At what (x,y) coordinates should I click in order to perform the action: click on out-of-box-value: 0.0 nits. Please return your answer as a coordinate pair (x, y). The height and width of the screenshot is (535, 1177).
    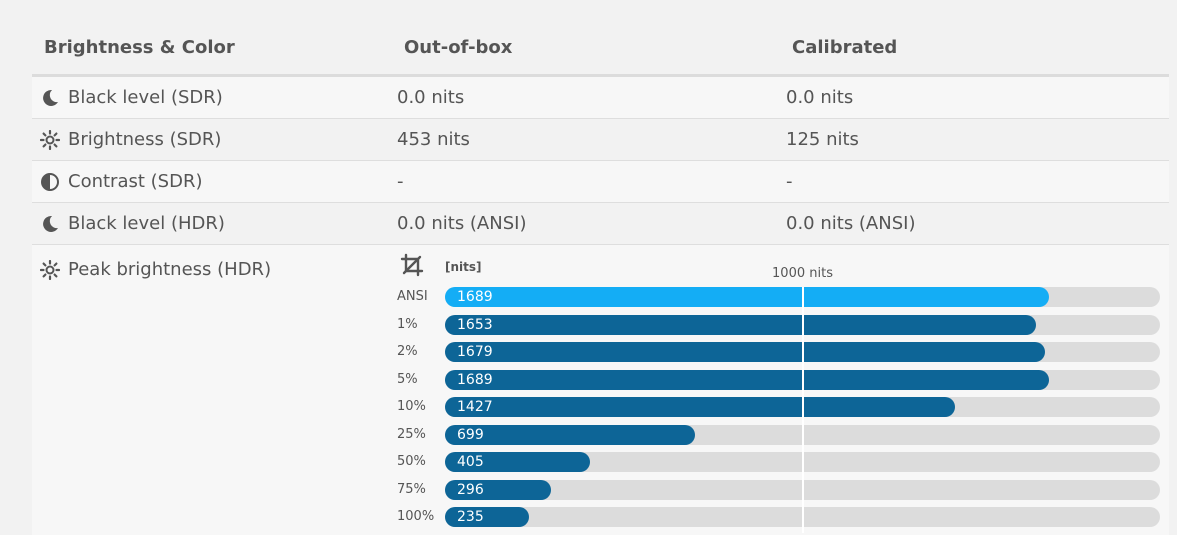
    Looking at the image, I should click on (431, 97).